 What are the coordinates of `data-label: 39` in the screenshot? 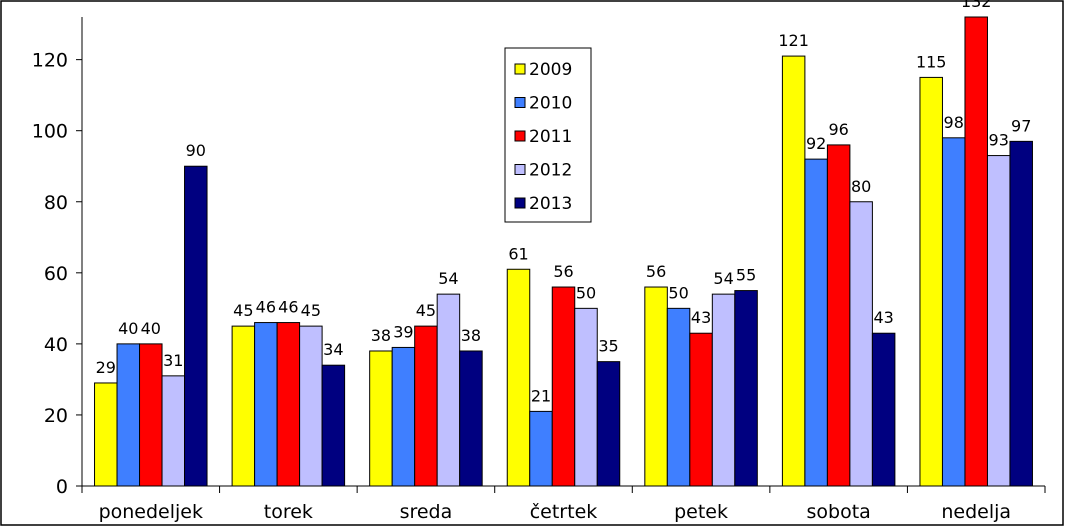 It's located at (403, 331).